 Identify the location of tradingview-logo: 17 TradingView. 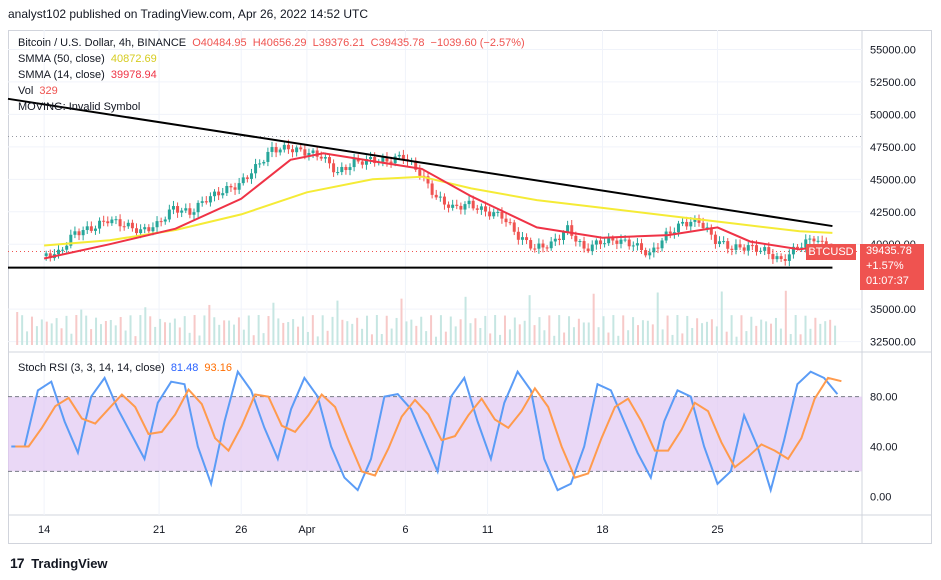
(59, 563).